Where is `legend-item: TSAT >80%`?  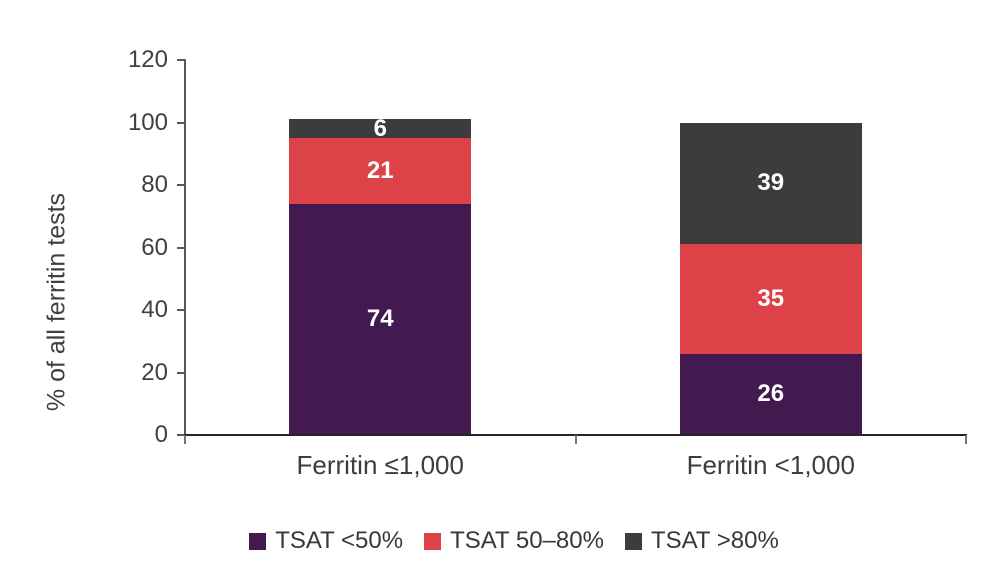 legend-item: TSAT >80% is located at coordinates (701, 541).